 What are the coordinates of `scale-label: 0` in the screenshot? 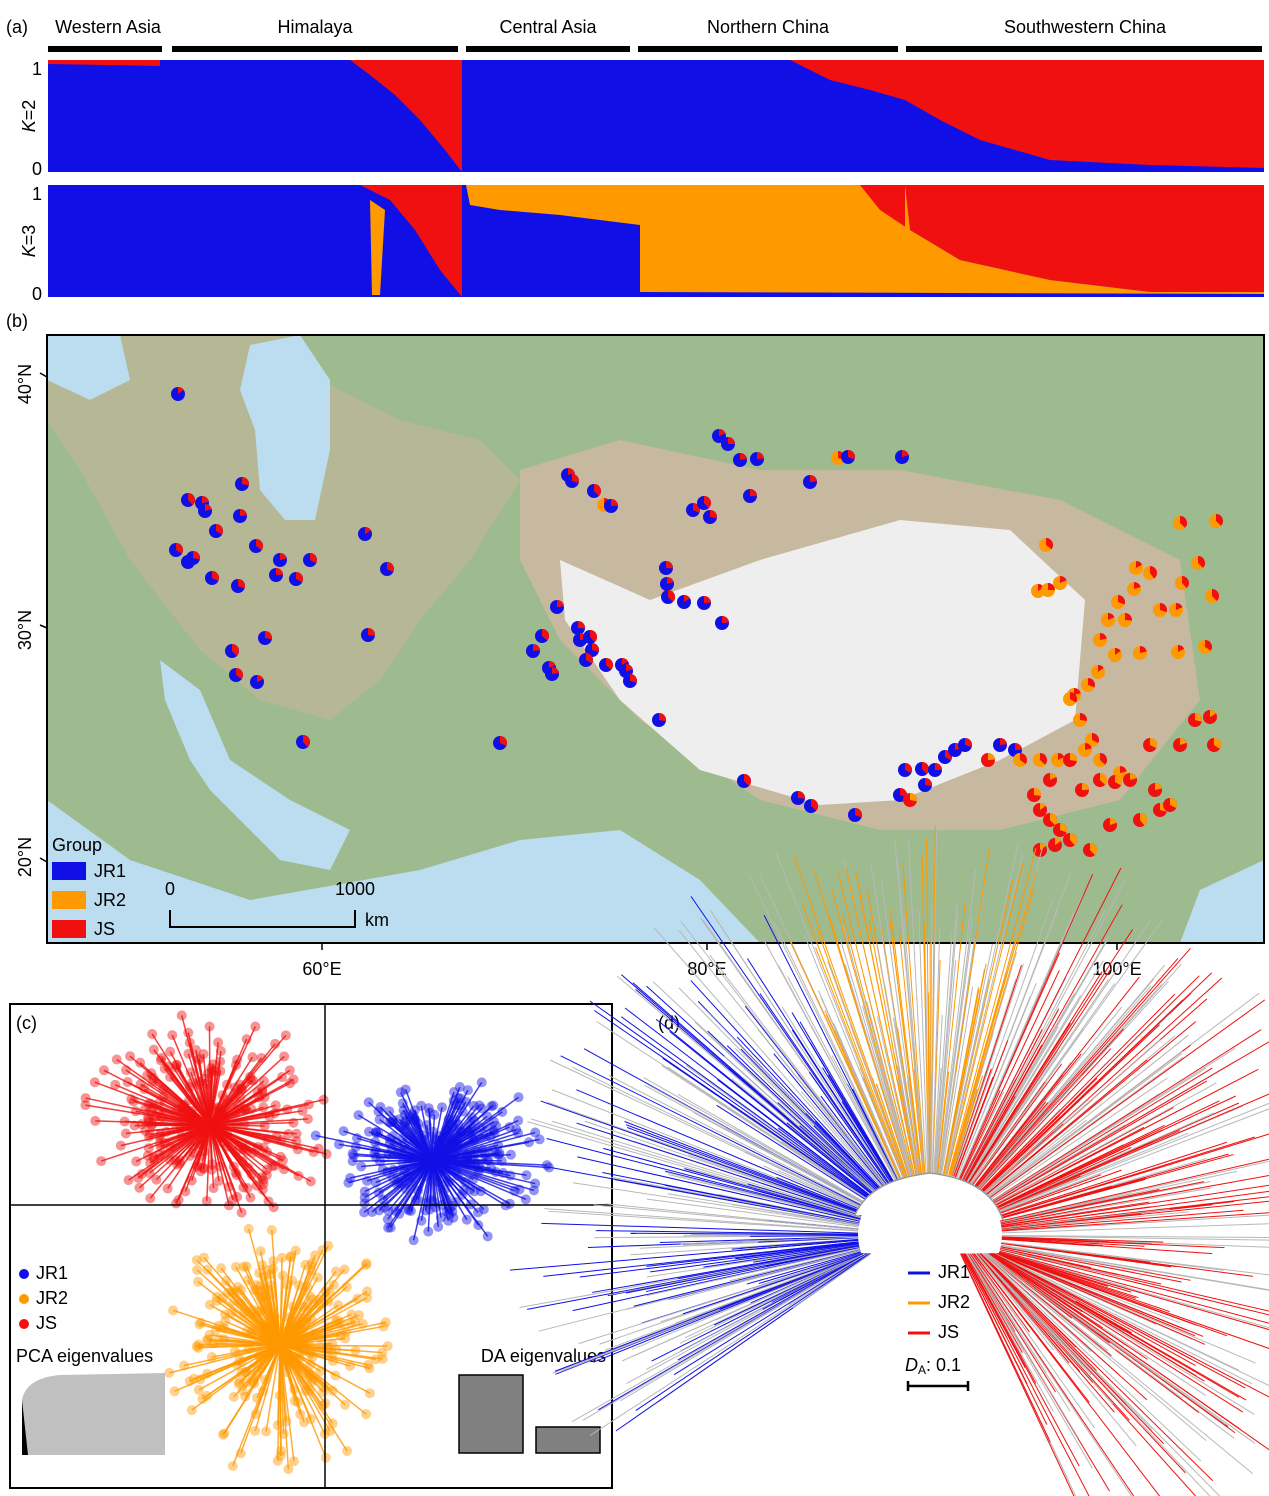 It's located at (170, 889).